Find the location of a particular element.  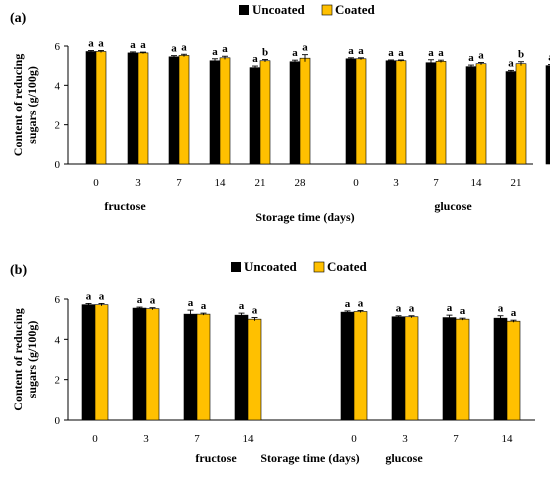

legend-label-uncoated: Uncoated is located at coordinates (278, 9).